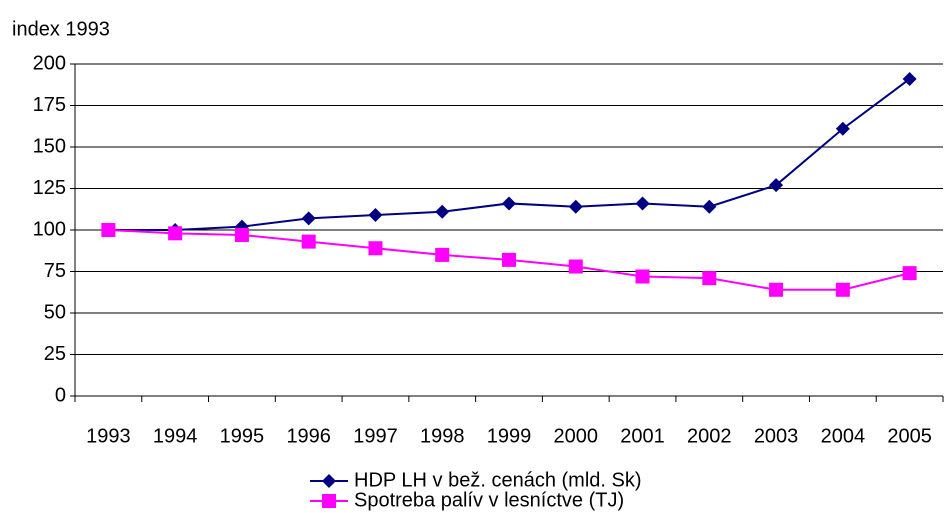 This screenshot has height=513, width=945. Describe the element at coordinates (55, 312) in the screenshot. I see `y-tick-label: 50` at that location.